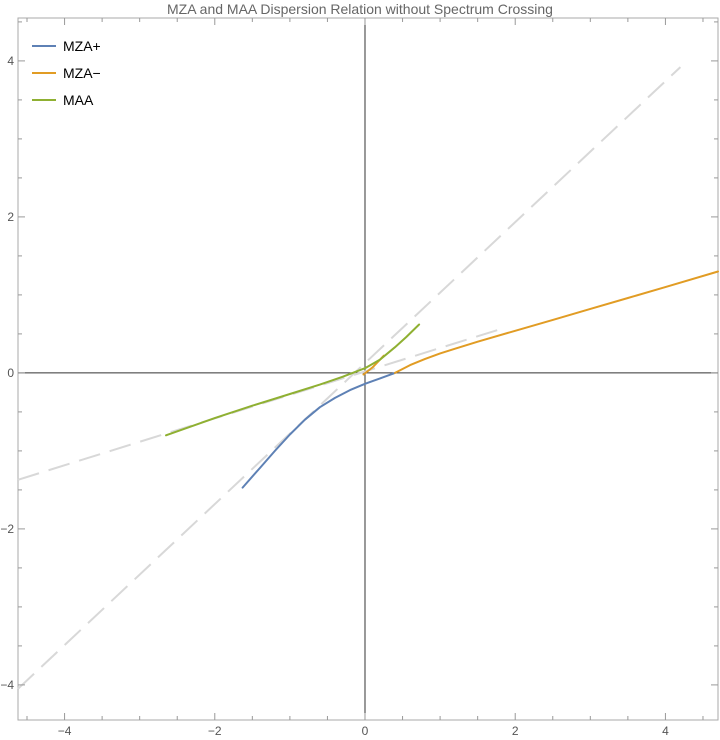 The height and width of the screenshot is (740, 720). What do you see at coordinates (44, 99) in the screenshot?
I see `legend-swatch-maa` at bounding box center [44, 99].